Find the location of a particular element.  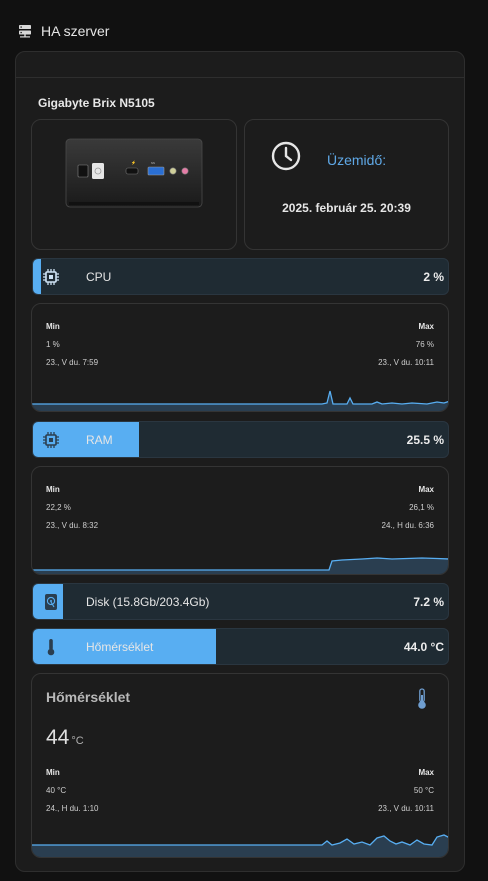

temperature-bar: Hőmérséklet 44.0 °C is located at coordinates (240, 646).